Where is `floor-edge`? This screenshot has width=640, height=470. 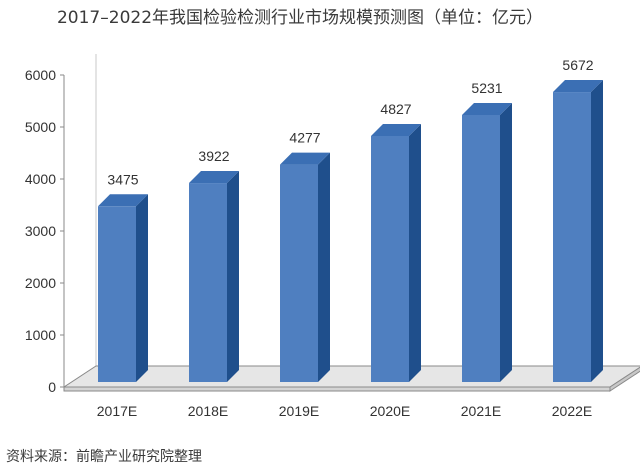
floor-edge is located at coordinates (337, 389).